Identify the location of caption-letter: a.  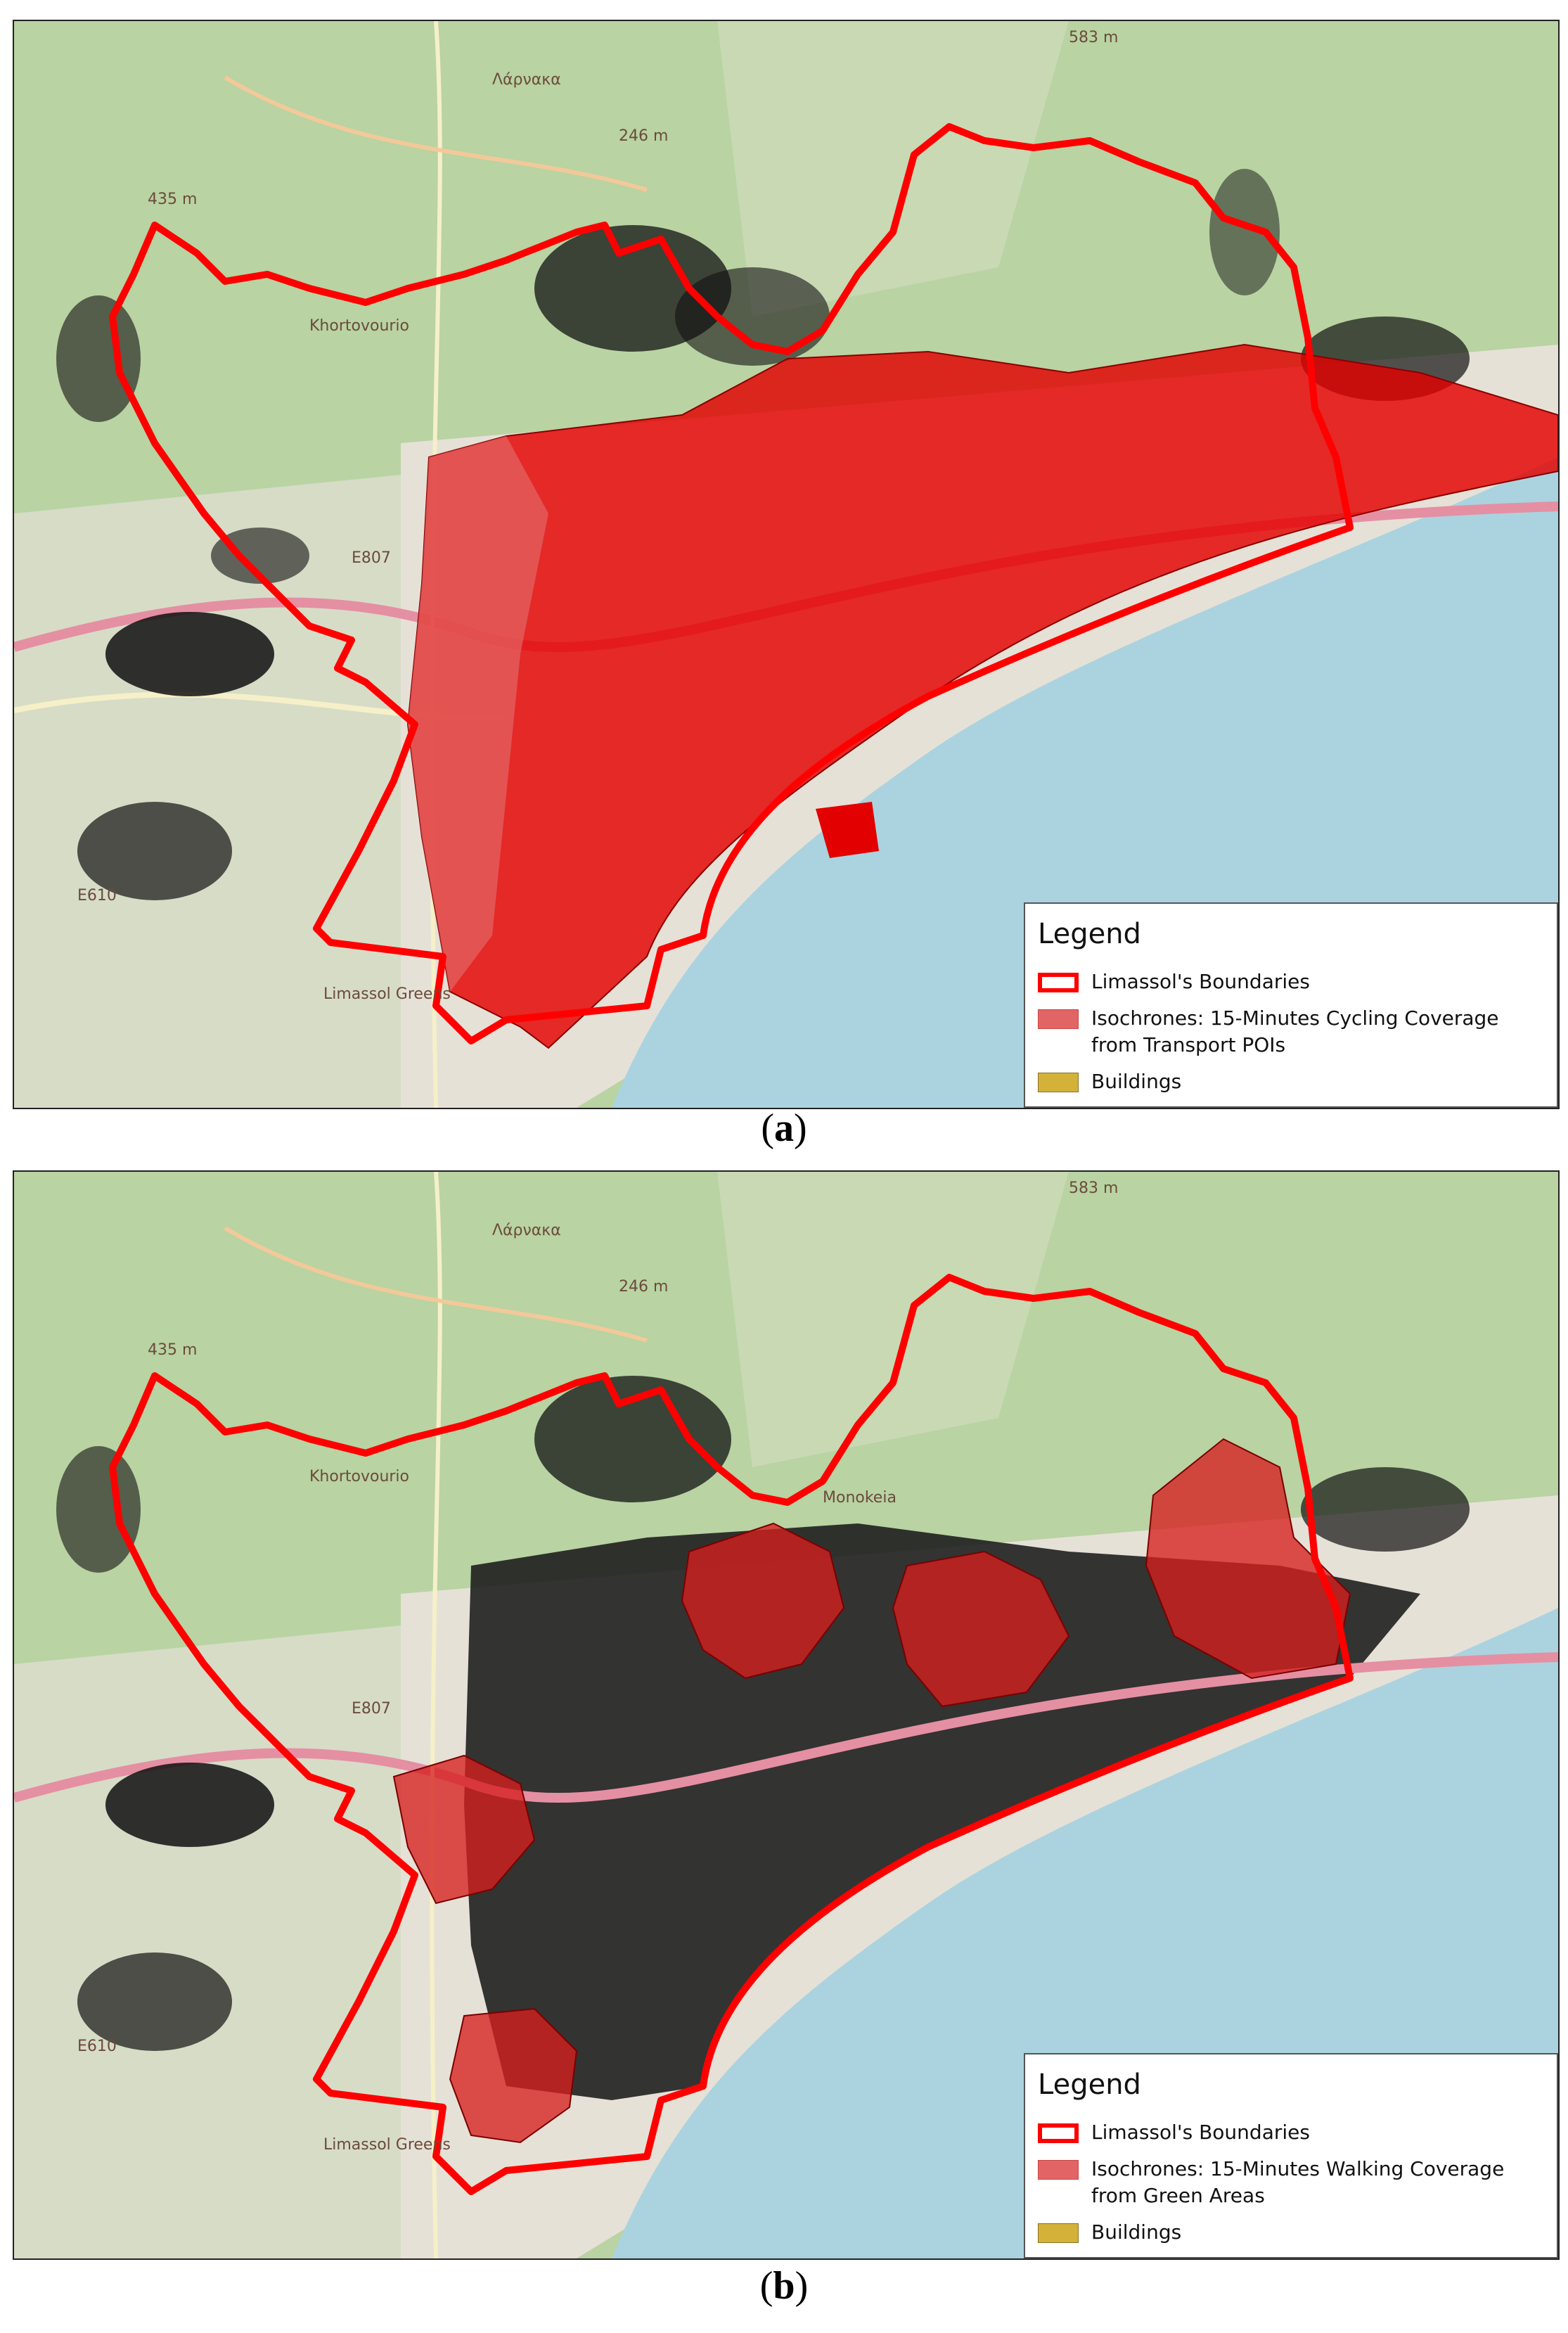
(784, 1128).